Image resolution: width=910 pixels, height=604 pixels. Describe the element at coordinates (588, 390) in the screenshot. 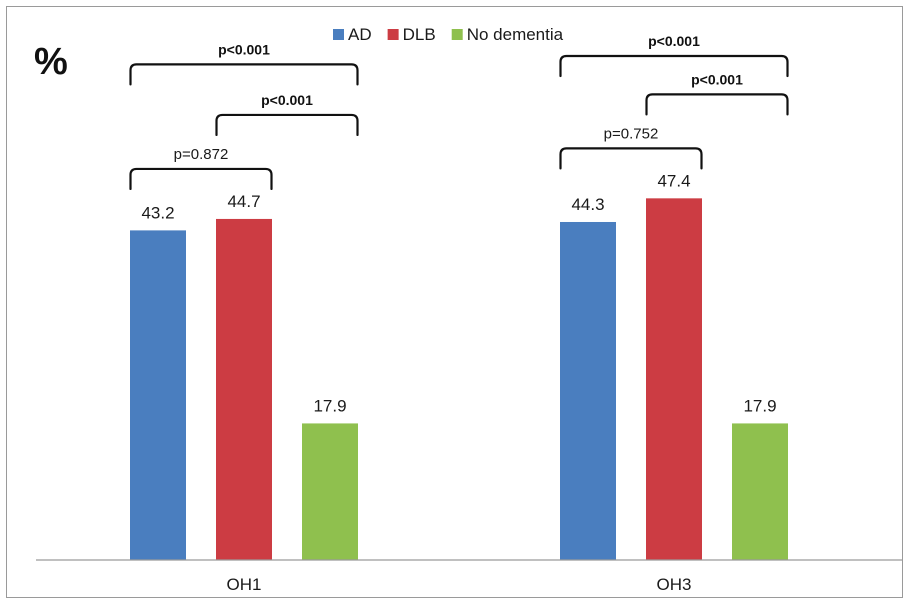

I see `bar-oh3-ad` at that location.